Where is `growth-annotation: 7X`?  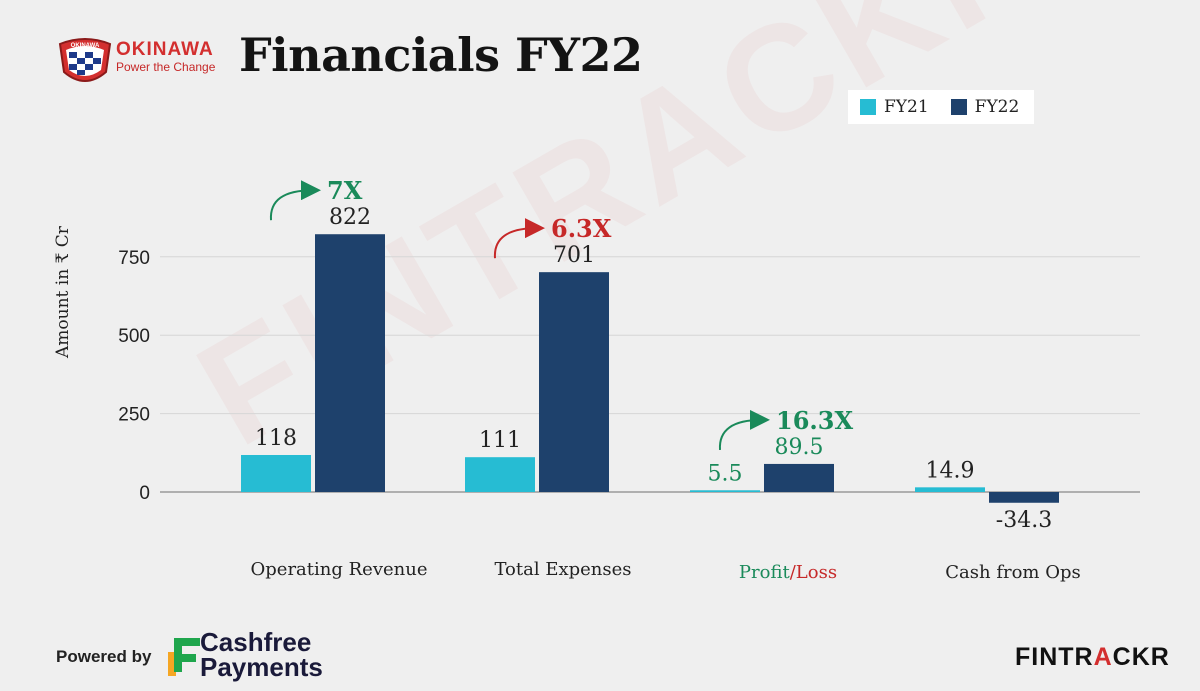
growth-annotation: 7X is located at coordinates (345, 190).